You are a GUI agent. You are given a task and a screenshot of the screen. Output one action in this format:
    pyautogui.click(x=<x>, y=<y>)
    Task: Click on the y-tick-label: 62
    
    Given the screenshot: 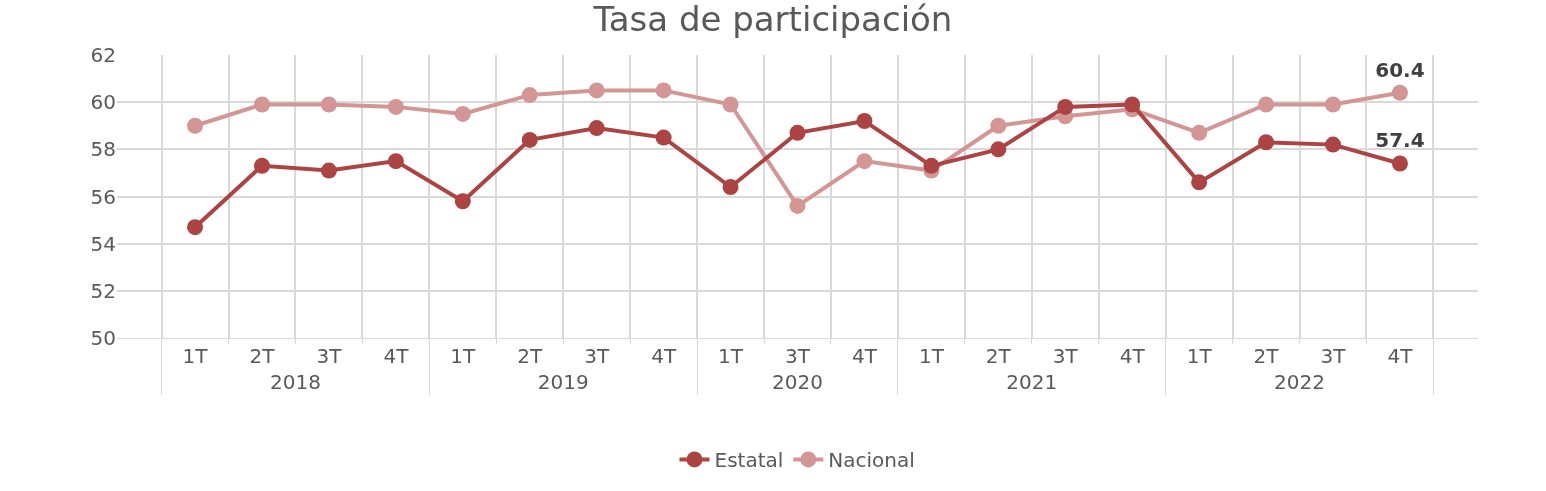 What is the action you would take?
    pyautogui.click(x=103, y=55)
    